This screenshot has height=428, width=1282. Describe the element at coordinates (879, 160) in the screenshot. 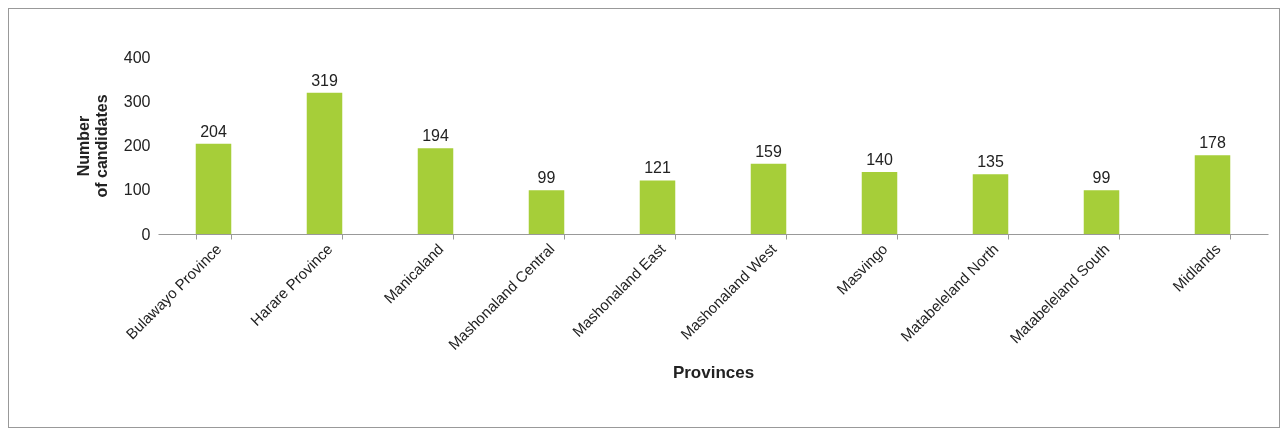

I see `data-label: 140` at that location.